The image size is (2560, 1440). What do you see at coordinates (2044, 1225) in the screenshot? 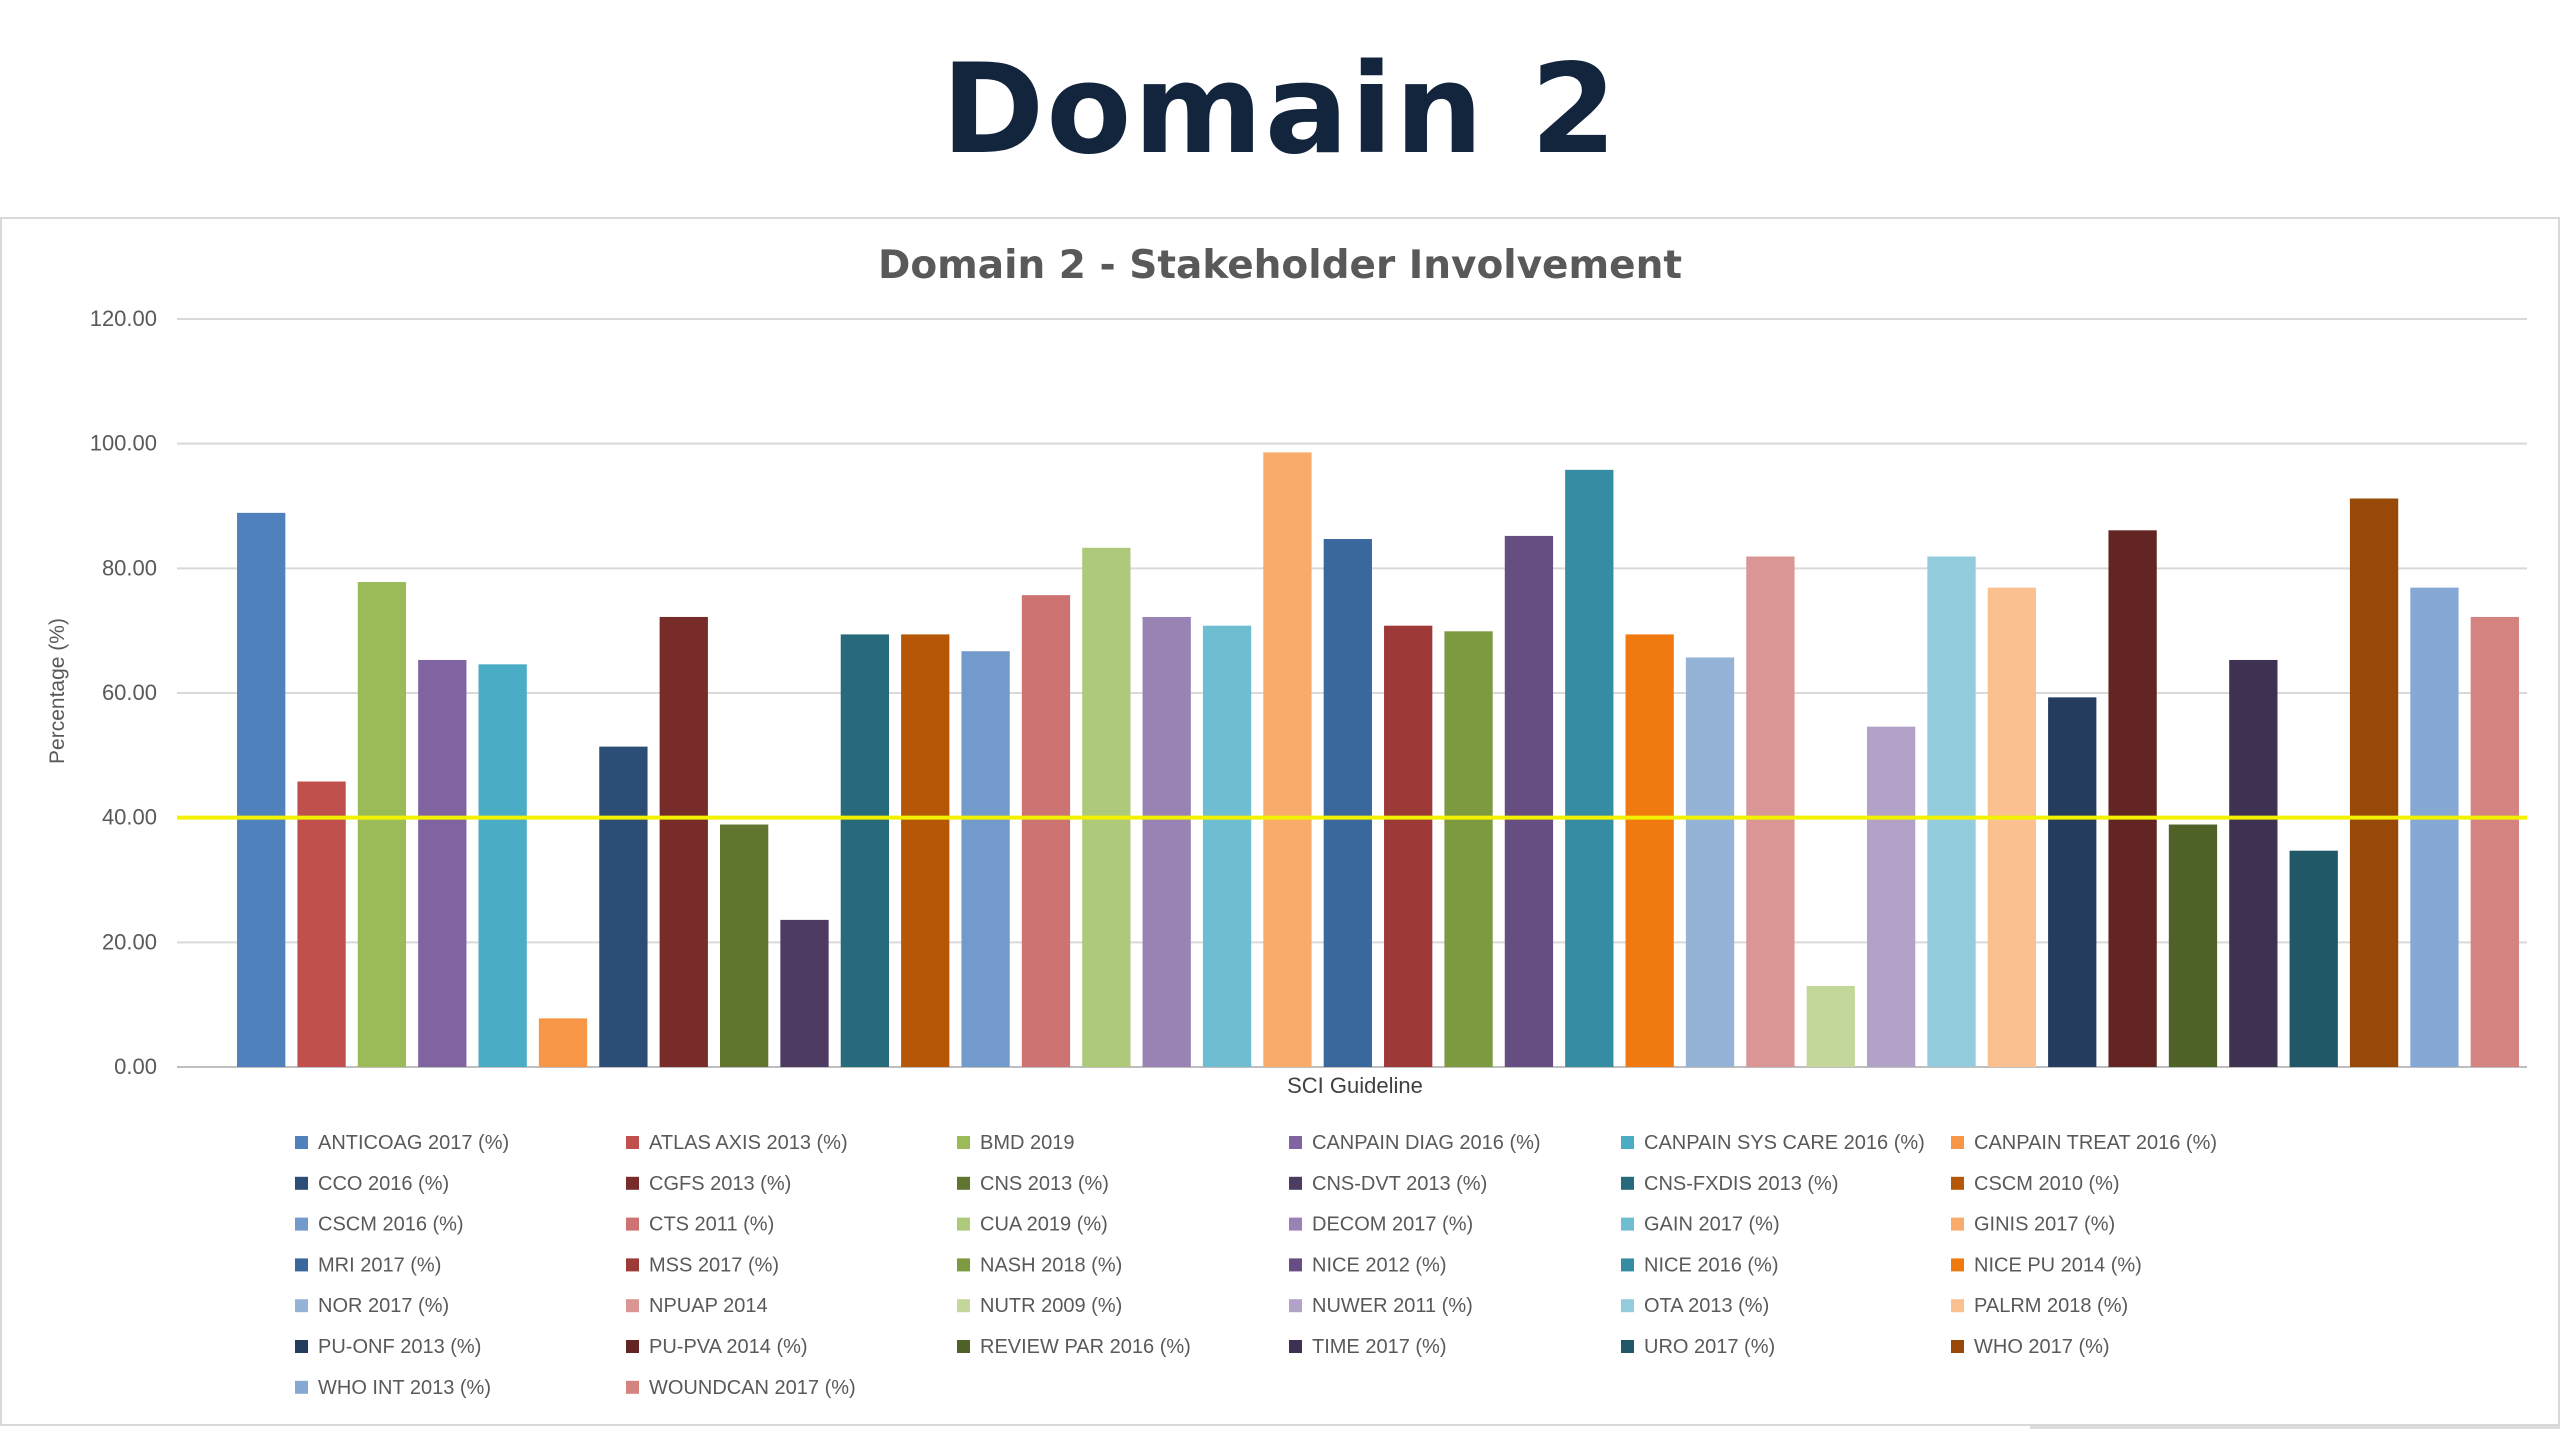
I see `legend-label: GINIS 2017 (%)` at bounding box center [2044, 1225].